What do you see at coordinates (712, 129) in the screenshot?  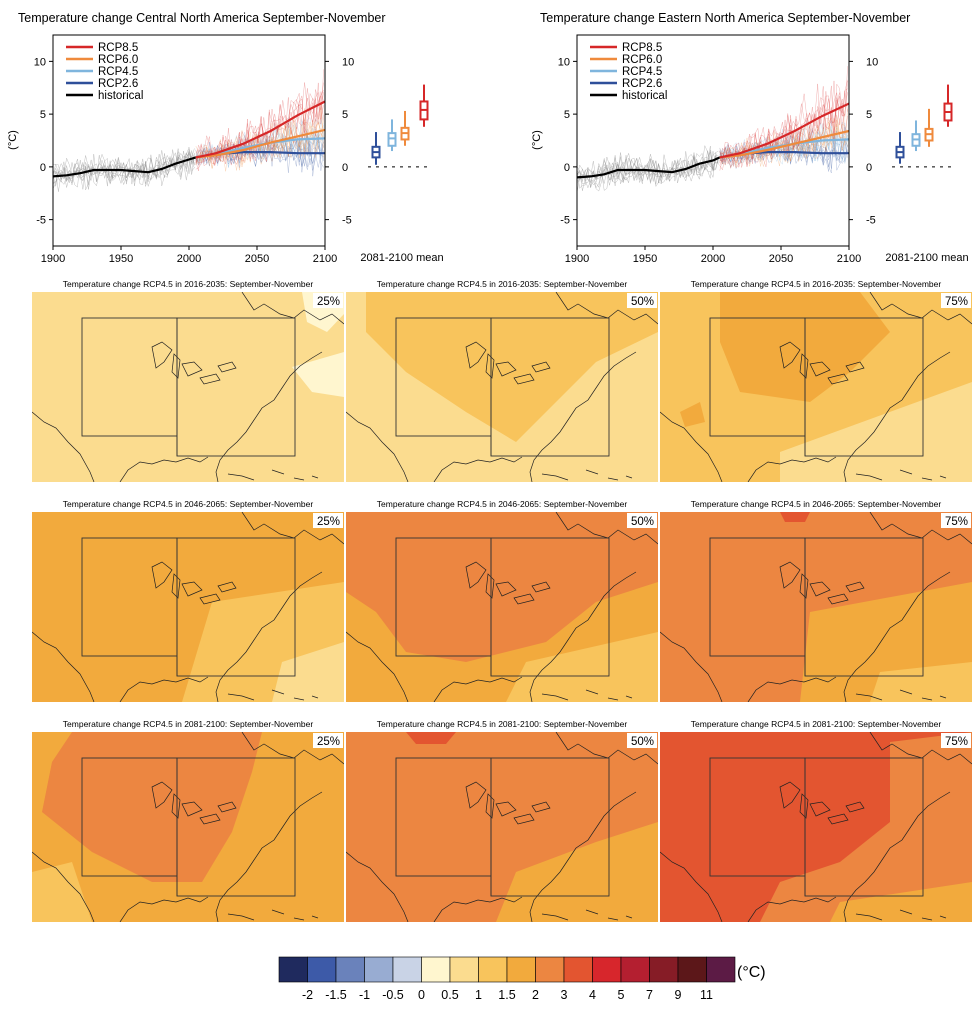 I see `ensemble-spread` at bounding box center [712, 129].